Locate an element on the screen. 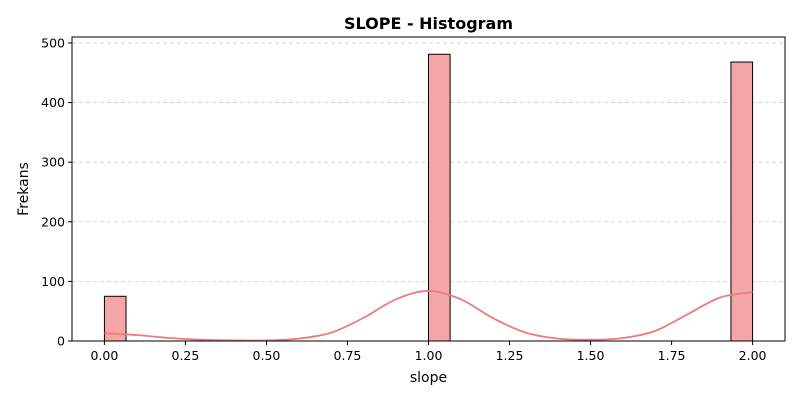  y-tick-label: 300 is located at coordinates (53, 162).